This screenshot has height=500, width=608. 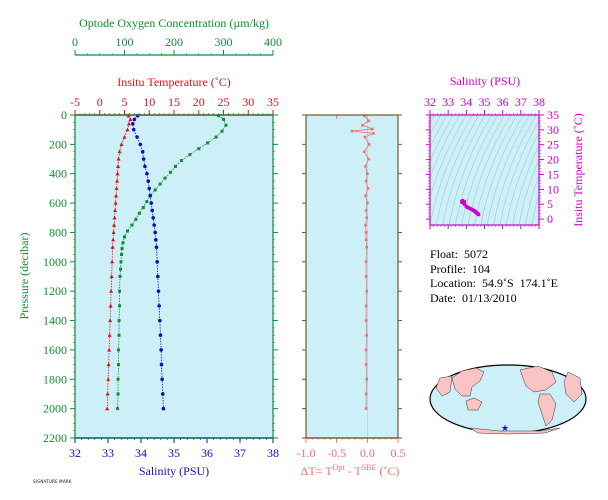 What do you see at coordinates (58, 232) in the screenshot?
I see `pressure-tick-label: 800` at bounding box center [58, 232].